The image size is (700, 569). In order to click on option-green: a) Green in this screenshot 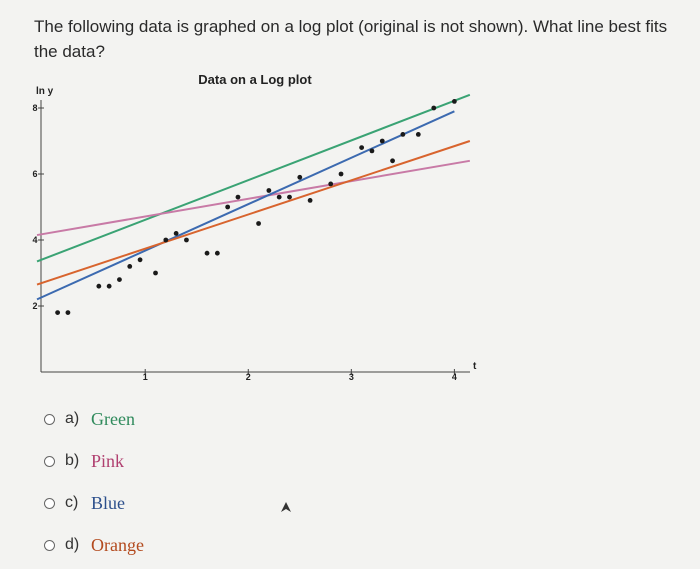, I will do `click(94, 419)`.